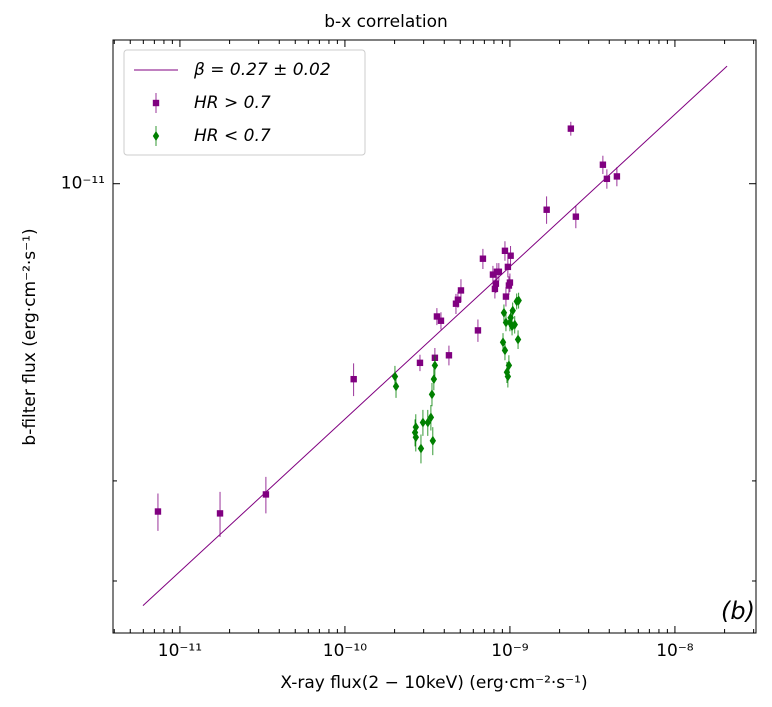 This screenshot has height=707, width=772. I want to click on legend-box, so click(244, 102).